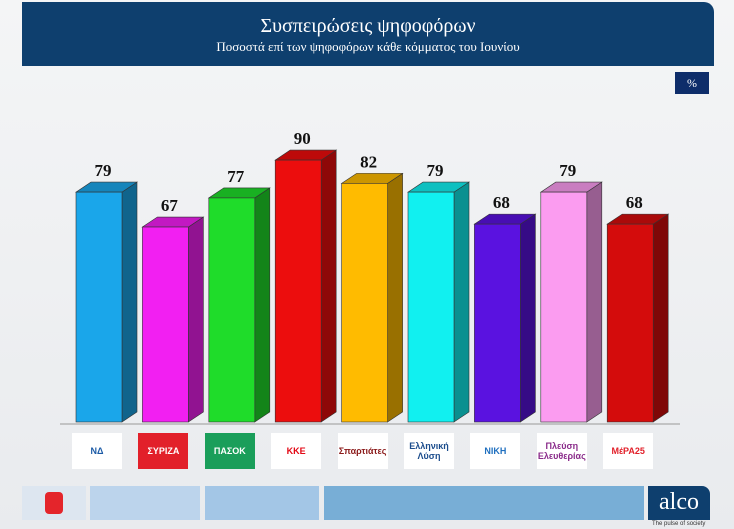 This screenshot has height=529, width=734. I want to click on chart-title: Συσπειρώσεις ψηφοφόρων, so click(368, 26).